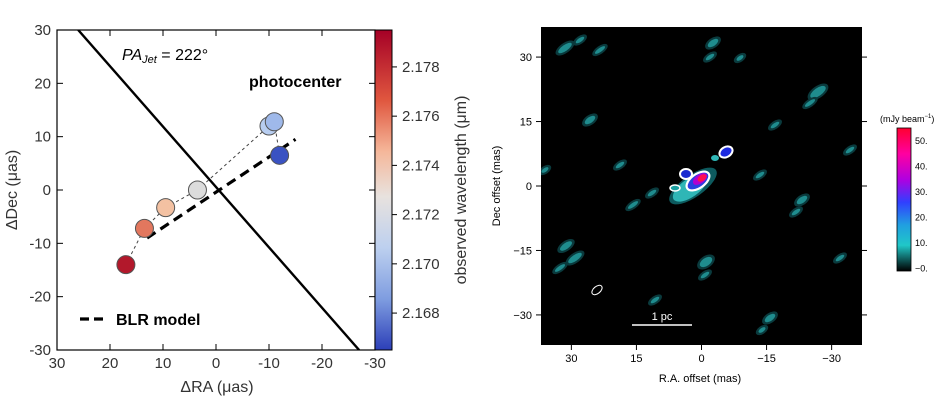 This screenshot has width=942, height=407. I want to click on left-x-tick-label: -20, so click(322, 363).